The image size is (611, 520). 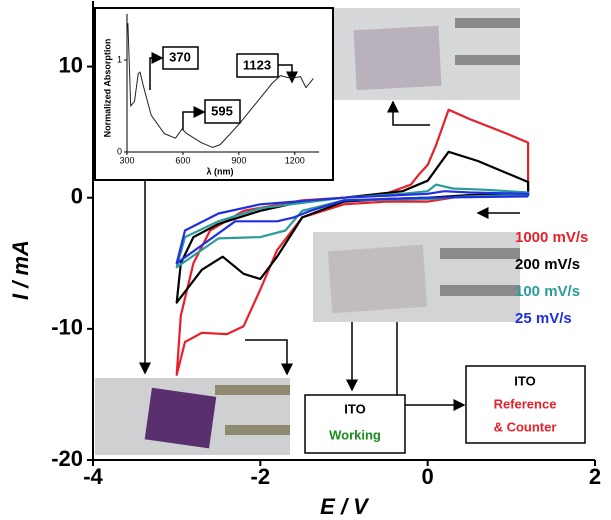 I want to click on peak-label: 1123, so click(x=257, y=64).